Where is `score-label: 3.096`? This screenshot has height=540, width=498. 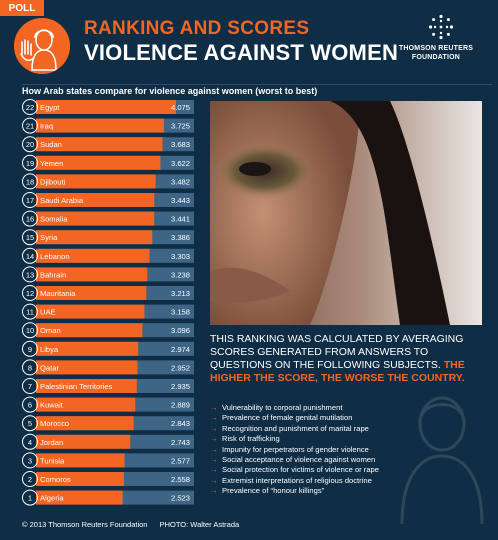
score-label: 3.096 is located at coordinates (180, 330).